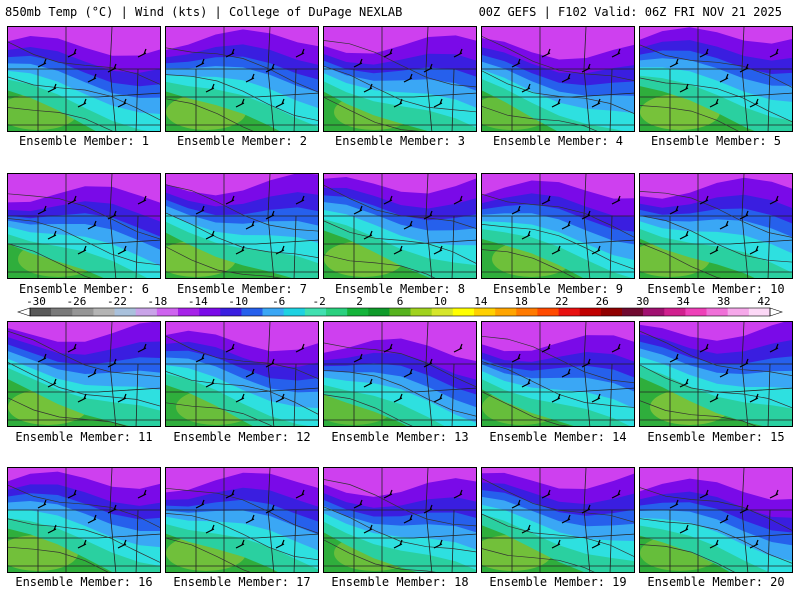 The width and height of the screenshot is (800, 600). I want to click on colorbar-outline, so click(400, 312).